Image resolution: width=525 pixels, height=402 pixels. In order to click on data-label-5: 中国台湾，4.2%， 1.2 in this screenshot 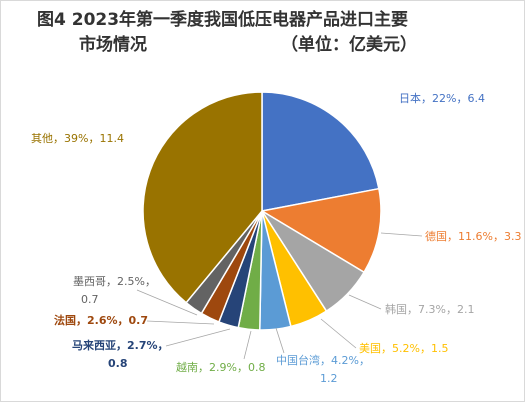, I will do `click(323, 369)`.